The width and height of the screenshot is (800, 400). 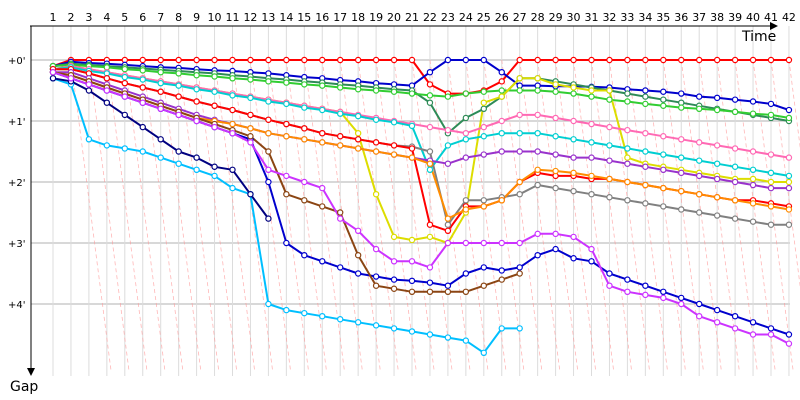 I want to click on x-tick-label: 18, so click(x=358, y=17).